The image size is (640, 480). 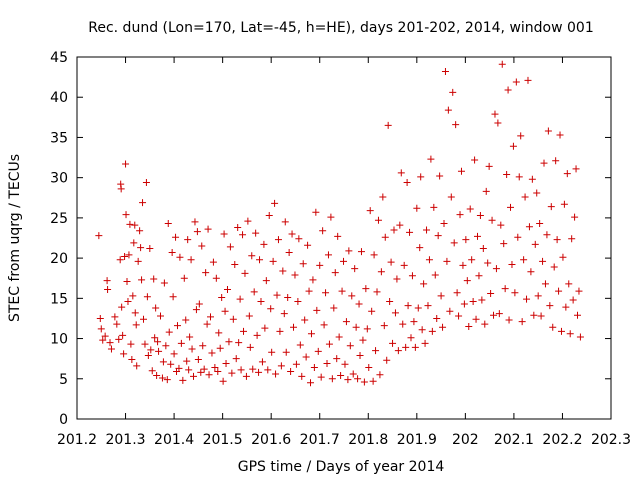 What do you see at coordinates (465, 440) in the screenshot?
I see `x-tick-label: 202` at bounding box center [465, 440].